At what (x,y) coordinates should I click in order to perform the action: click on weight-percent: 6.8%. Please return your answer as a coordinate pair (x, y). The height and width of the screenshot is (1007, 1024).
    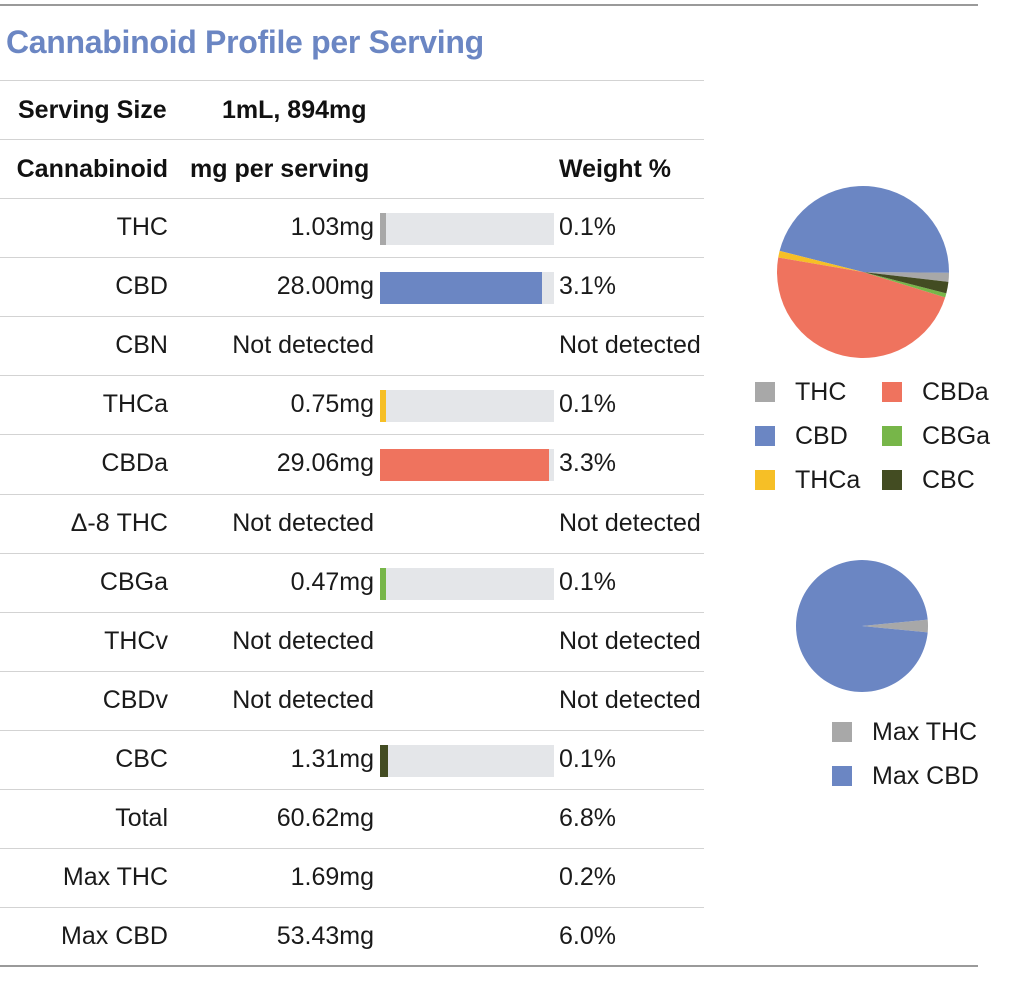
    Looking at the image, I should click on (587, 818).